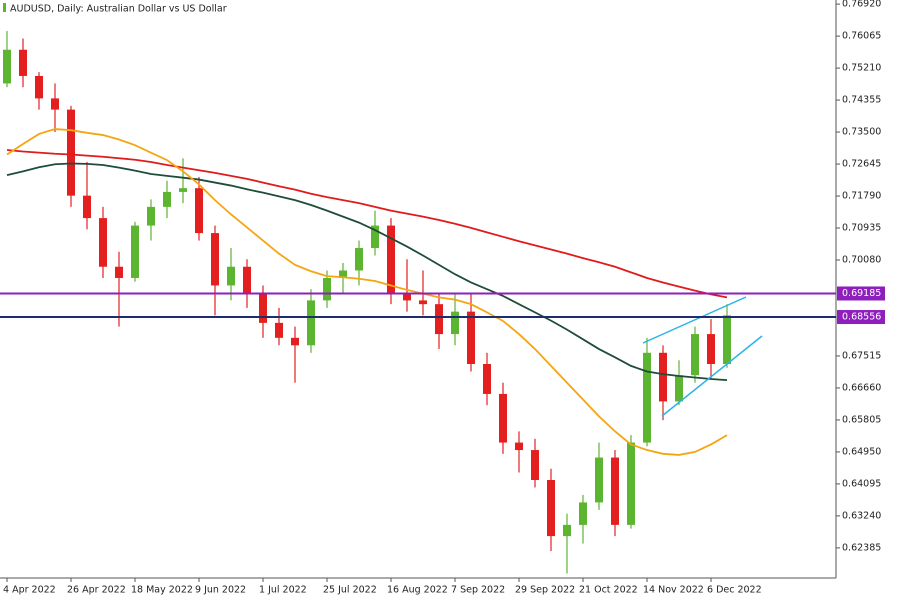  What do you see at coordinates (861, 196) in the screenshot?
I see `y-tick-label: 0.71790` at bounding box center [861, 196].